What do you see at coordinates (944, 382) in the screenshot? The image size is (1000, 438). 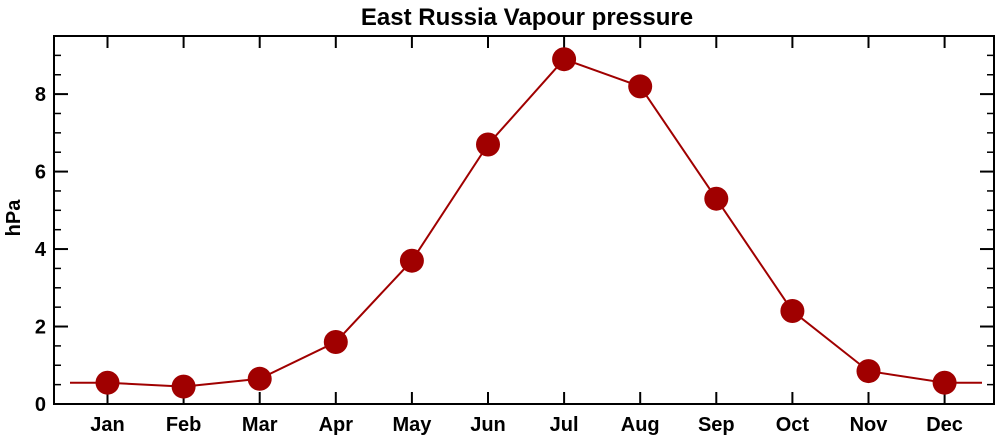 I see `data-point-dec` at bounding box center [944, 382].